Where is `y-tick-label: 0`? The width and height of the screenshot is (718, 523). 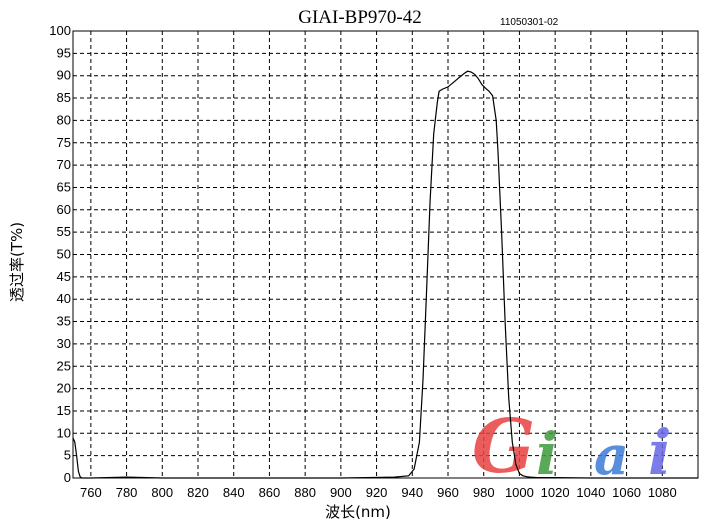
y-tick-label: 0 is located at coordinates (67, 477).